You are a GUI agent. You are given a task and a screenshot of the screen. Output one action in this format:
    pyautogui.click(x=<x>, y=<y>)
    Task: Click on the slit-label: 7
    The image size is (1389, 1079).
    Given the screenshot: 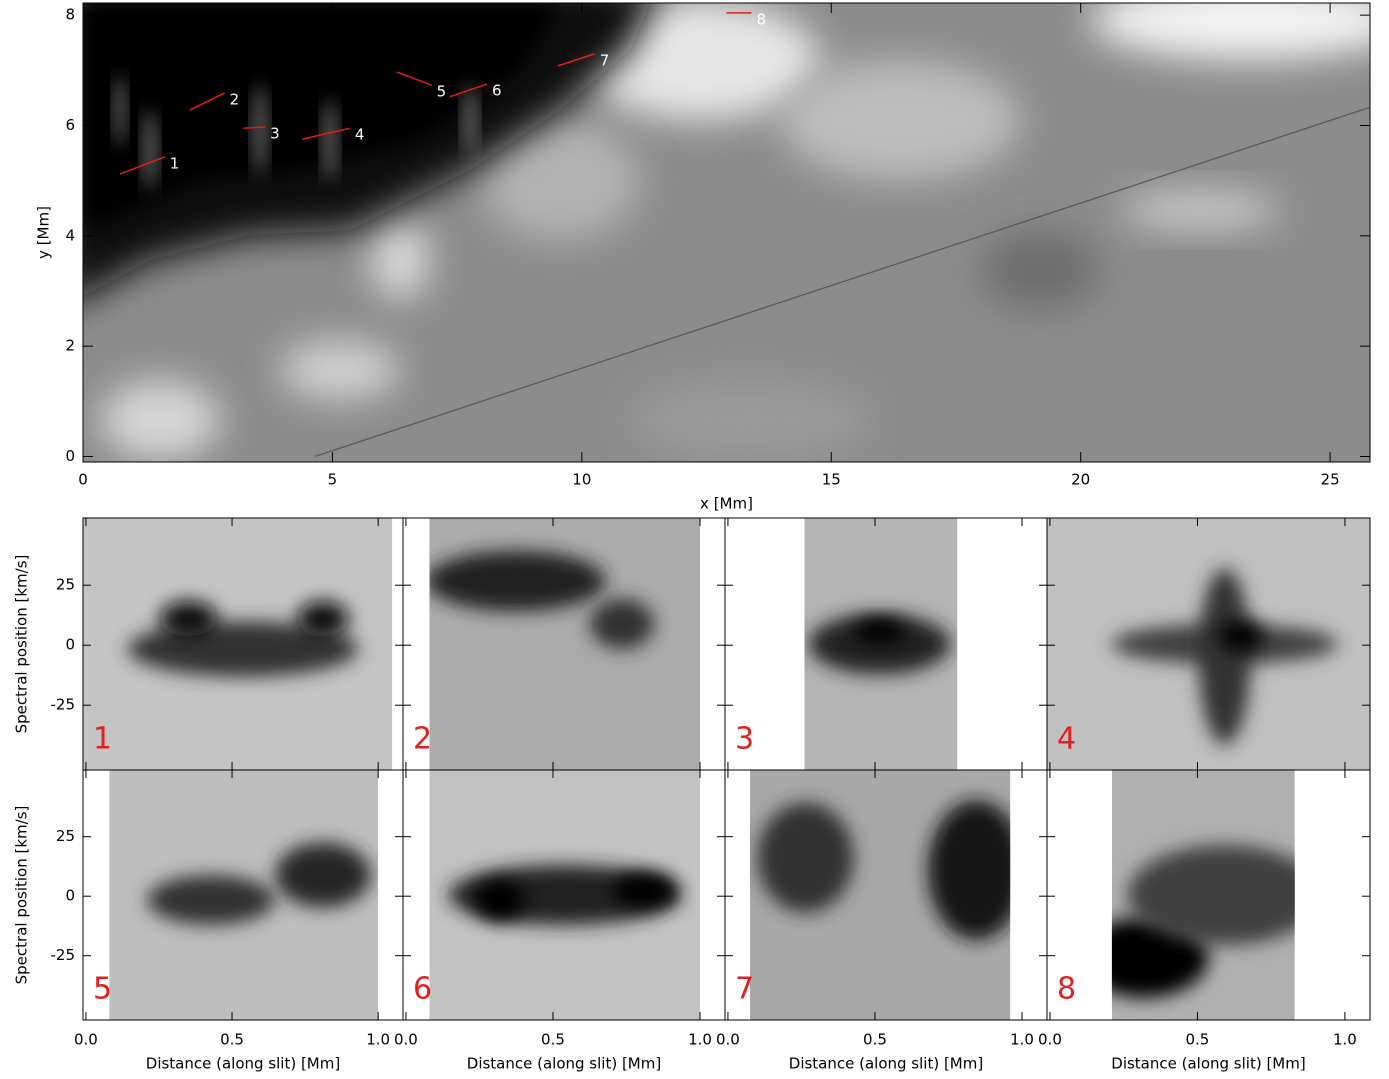 What is the action you would take?
    pyautogui.click(x=605, y=60)
    